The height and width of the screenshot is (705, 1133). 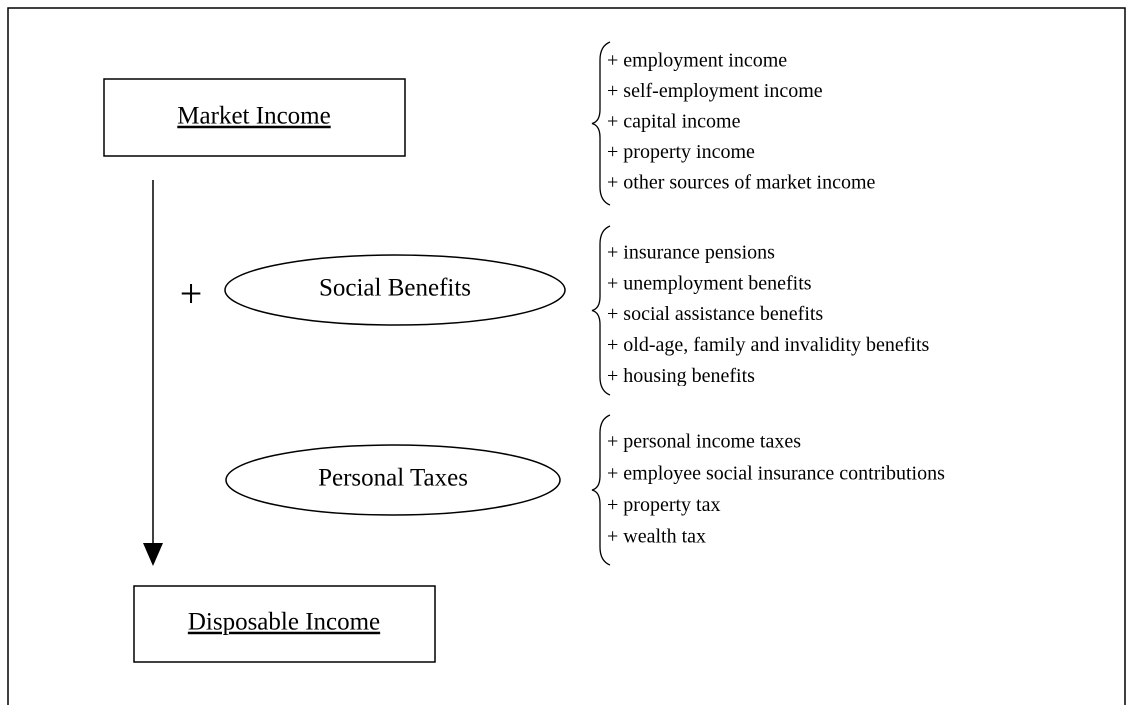 I want to click on personal-taxes-oval, so click(x=393, y=480).